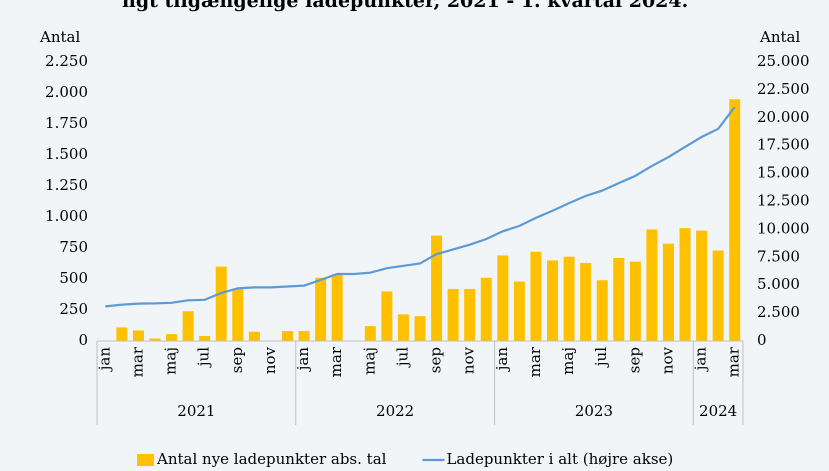 The height and width of the screenshot is (471, 829). What do you see at coordinates (59, 37) in the screenshot?
I see `y-axis-title: Antal` at bounding box center [59, 37].